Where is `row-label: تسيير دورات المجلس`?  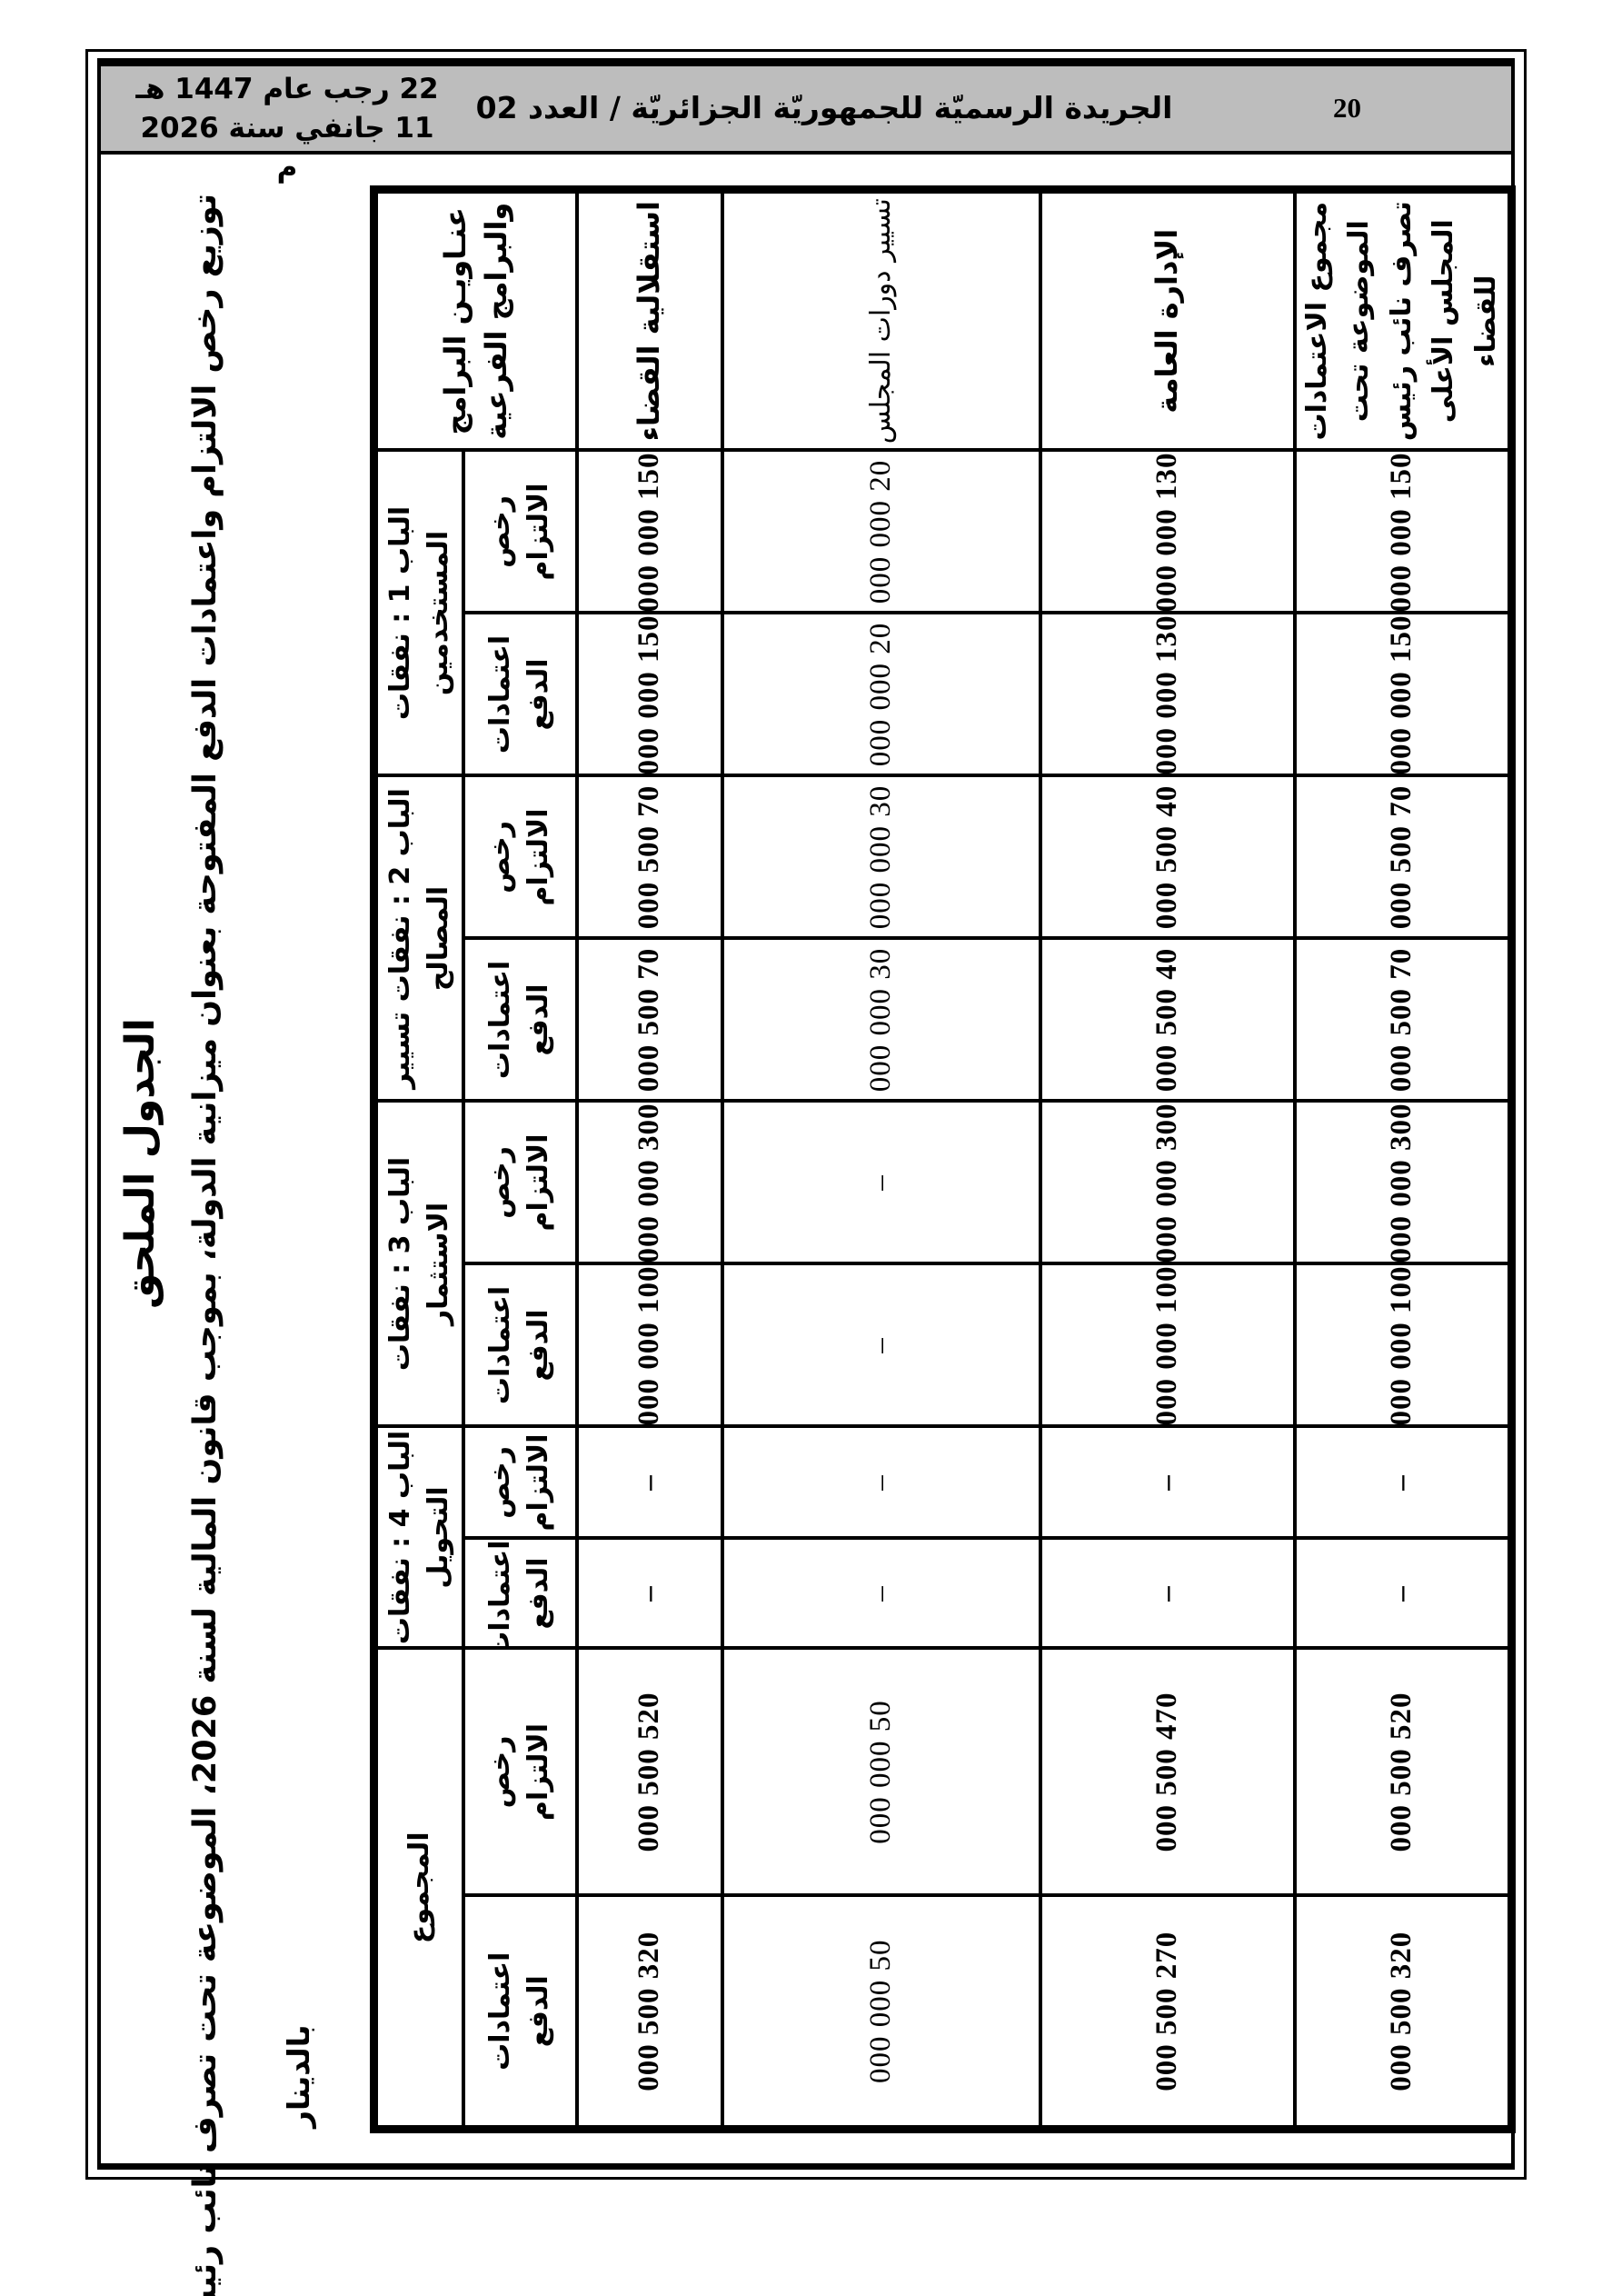 row-label: تسيير دورات المجلس is located at coordinates (880, 320).